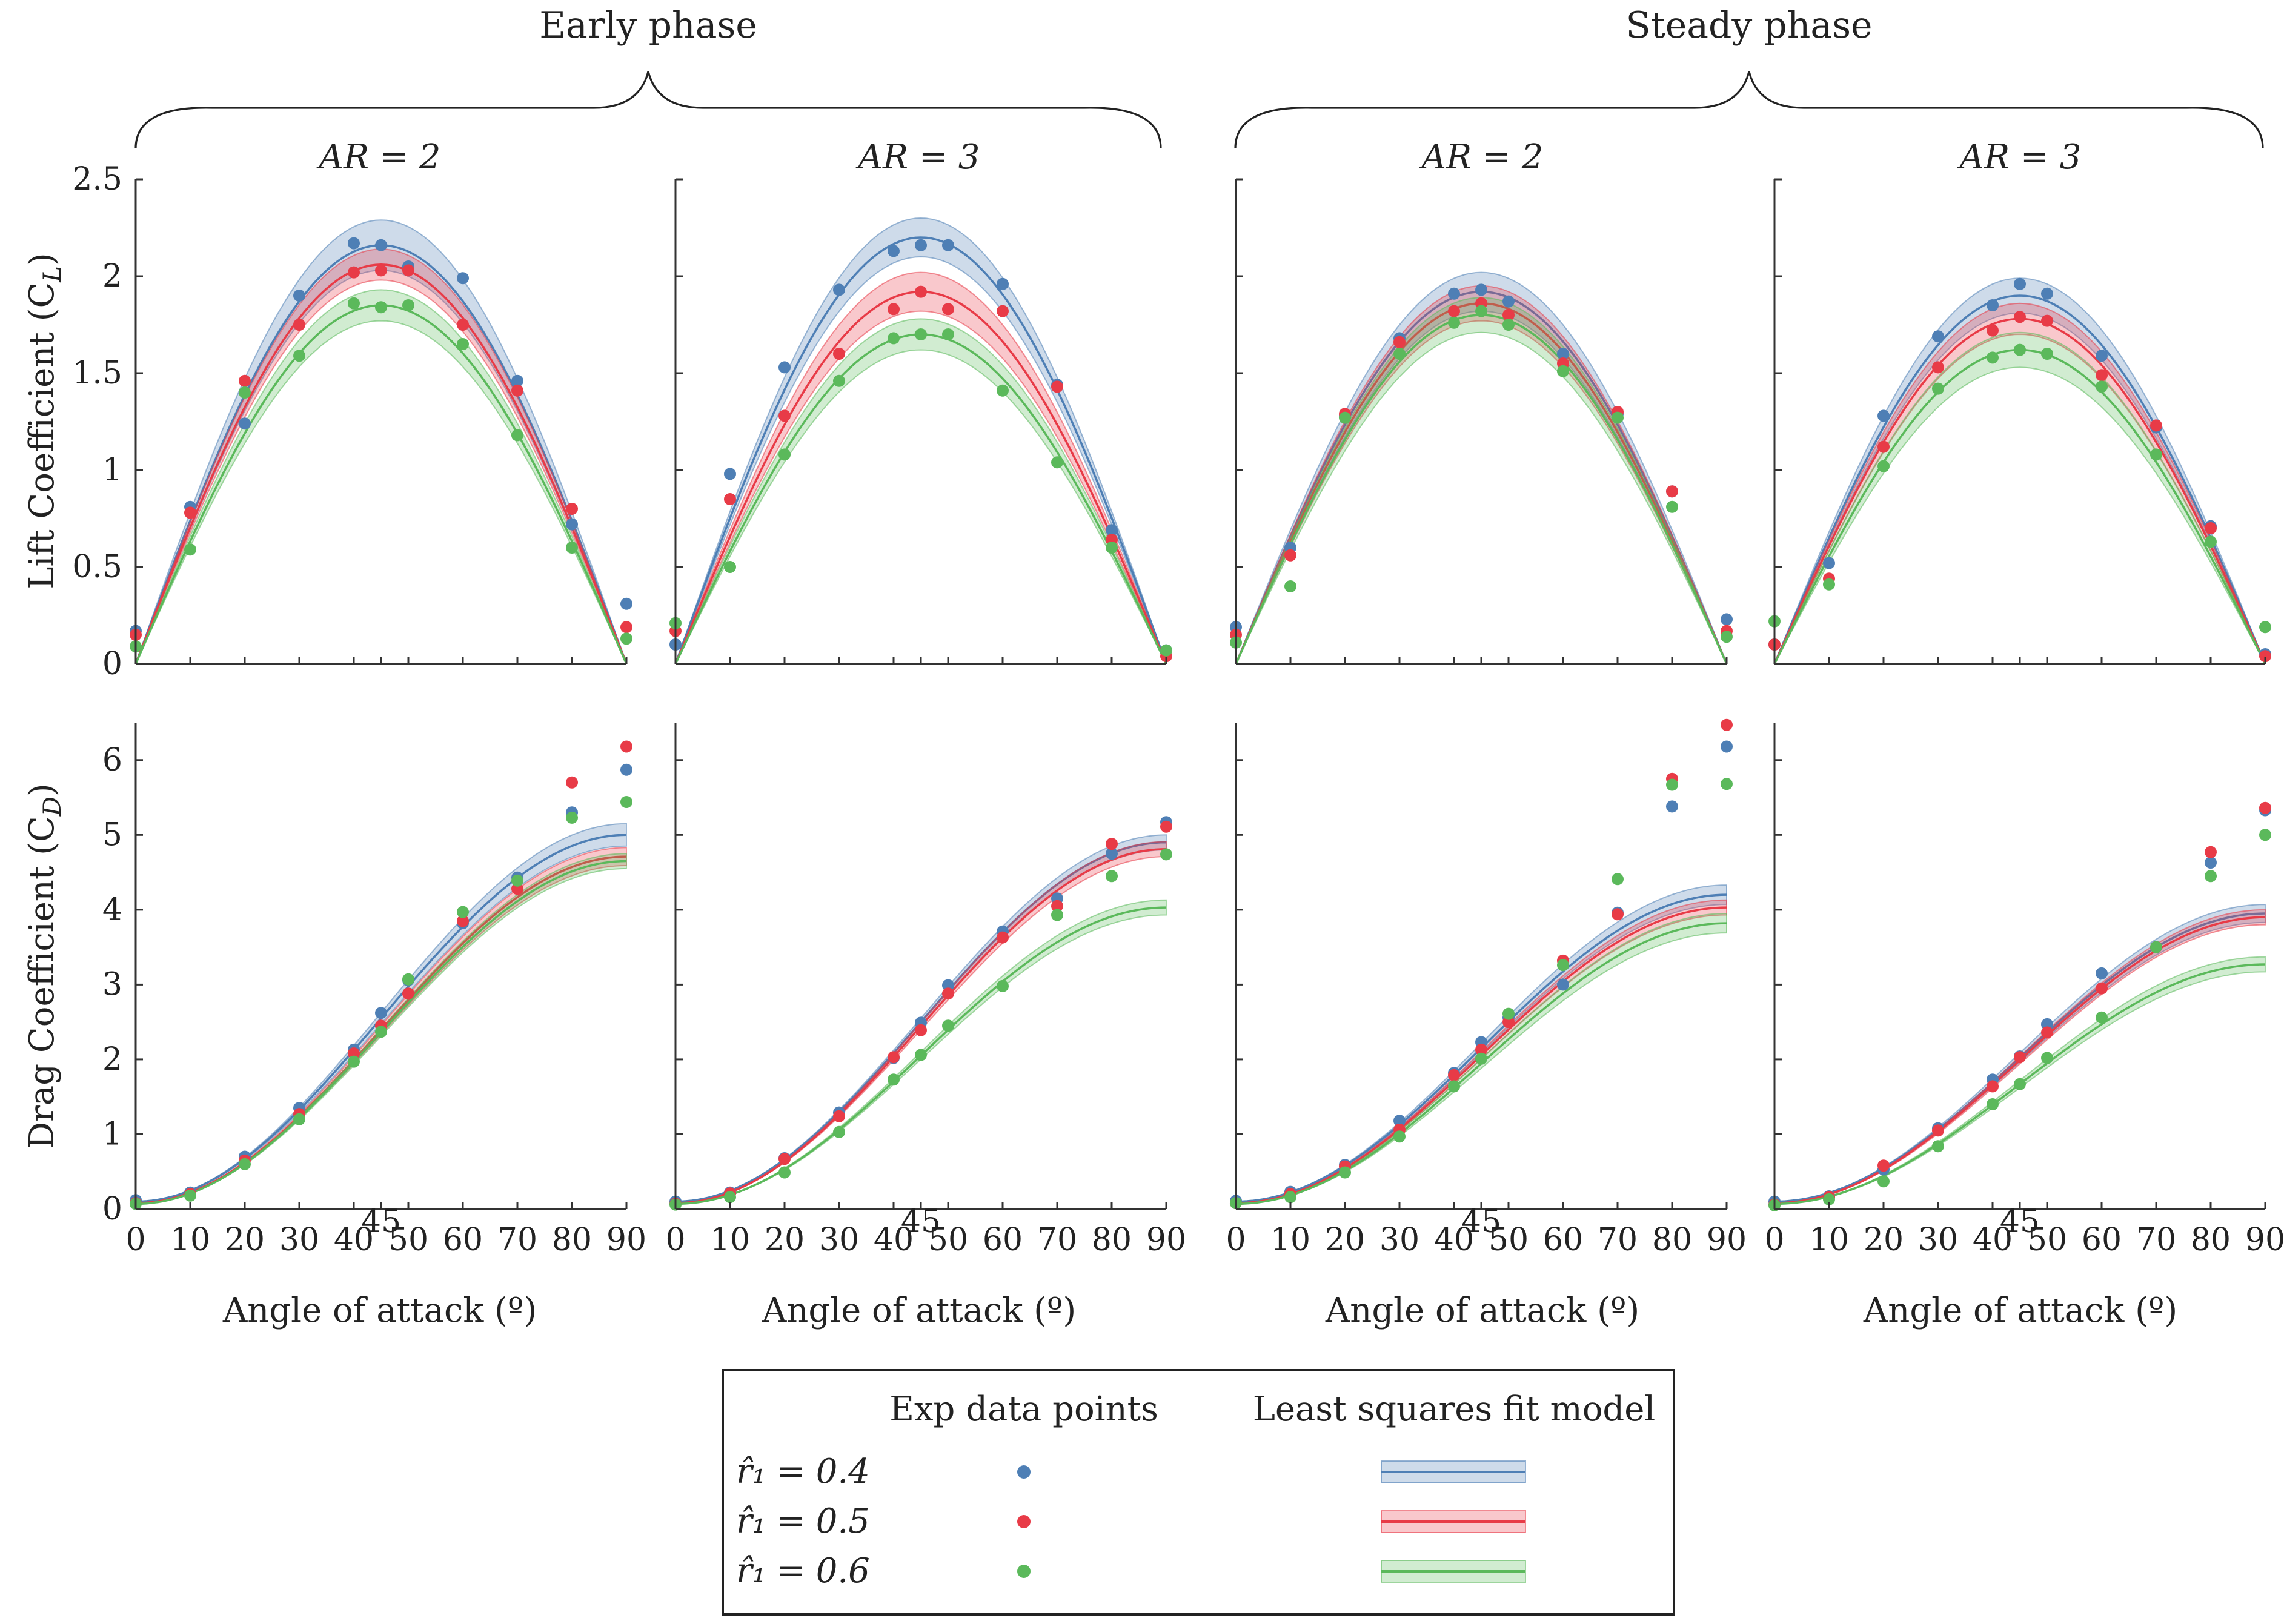 The height and width of the screenshot is (1624, 2284). I want to click on data-point-drag-steady-ar2-s0-p7, so click(1563, 985).